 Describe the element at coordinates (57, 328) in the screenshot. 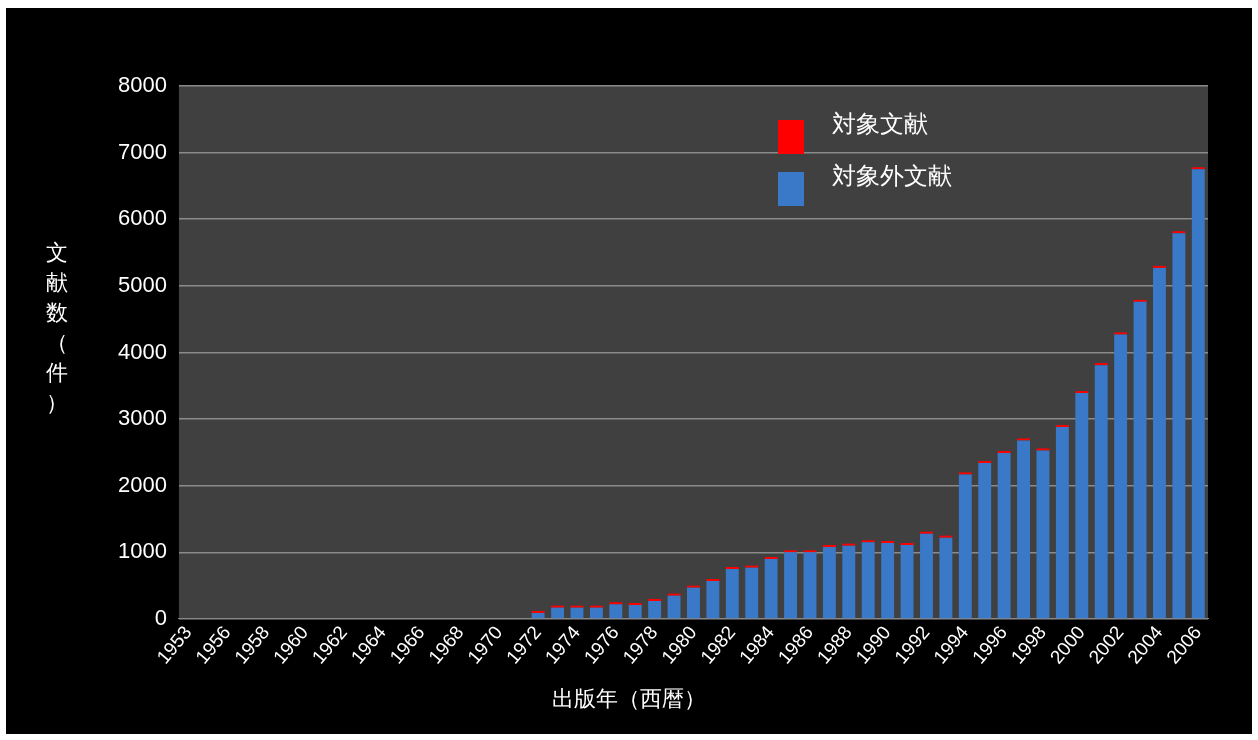

I see `y-axis-title: 文献数（件）` at that location.